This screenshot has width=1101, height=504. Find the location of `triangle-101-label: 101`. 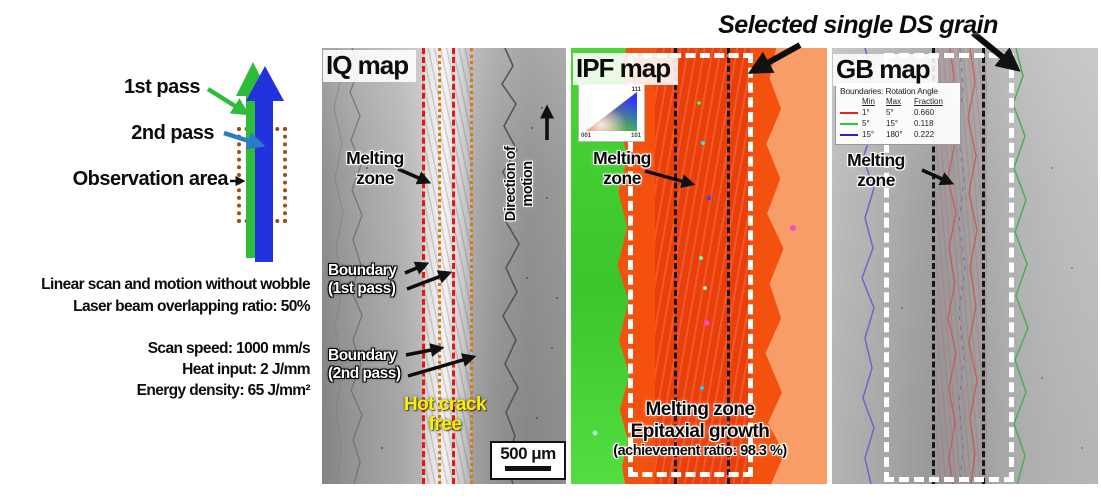

triangle-101-label: 101 is located at coordinates (635, 136).